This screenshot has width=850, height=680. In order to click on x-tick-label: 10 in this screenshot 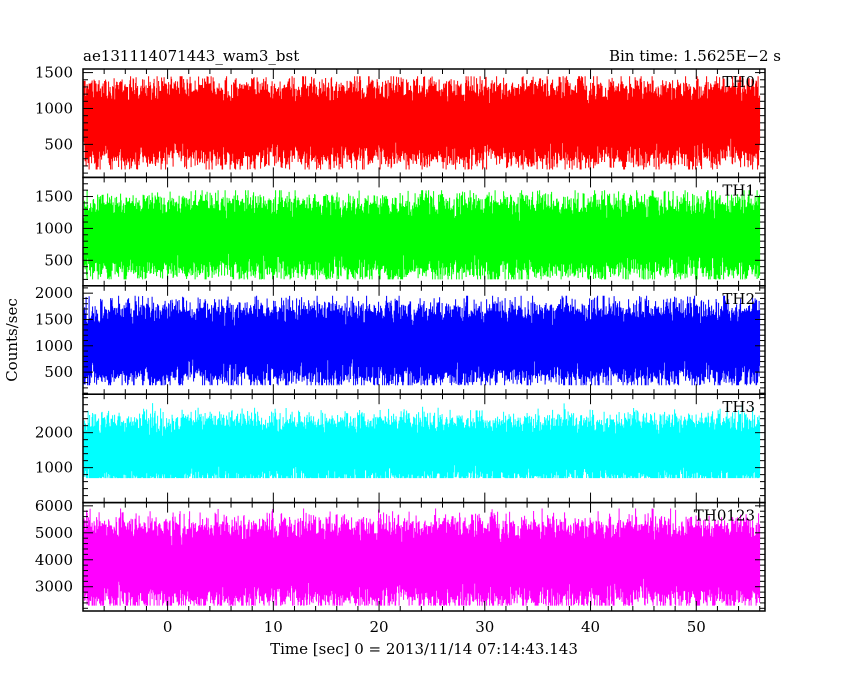, I will do `click(273, 627)`.